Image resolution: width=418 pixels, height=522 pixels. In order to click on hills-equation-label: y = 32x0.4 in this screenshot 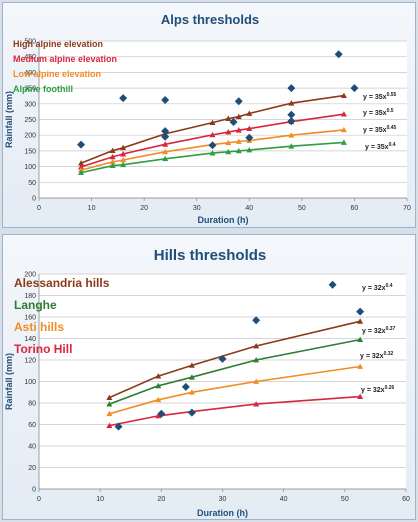, I will do `click(377, 287)`.